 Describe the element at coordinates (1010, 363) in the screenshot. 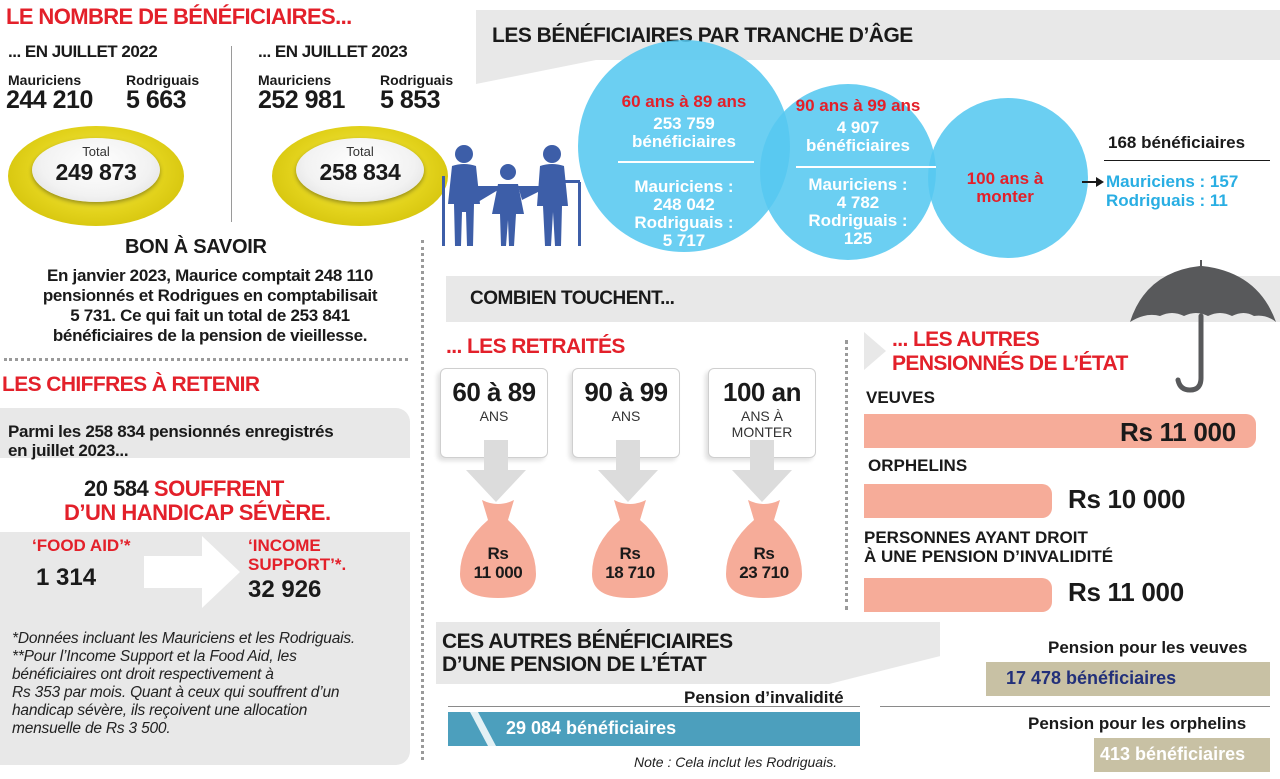

I see `autres-title-line: PENSIONNÉS DE L’ÉTAT` at that location.